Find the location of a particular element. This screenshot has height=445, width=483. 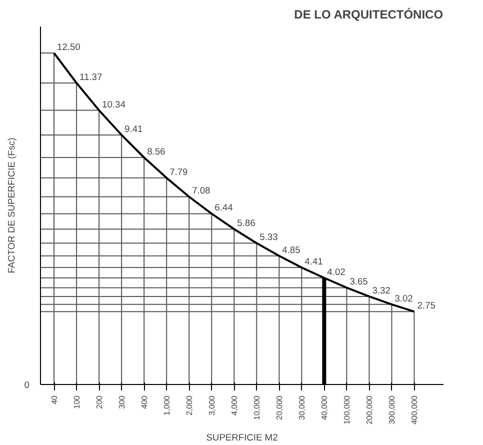

y-axis-title: FACTOR DE SUPERFICIE (Fsc) is located at coordinates (11, 206).